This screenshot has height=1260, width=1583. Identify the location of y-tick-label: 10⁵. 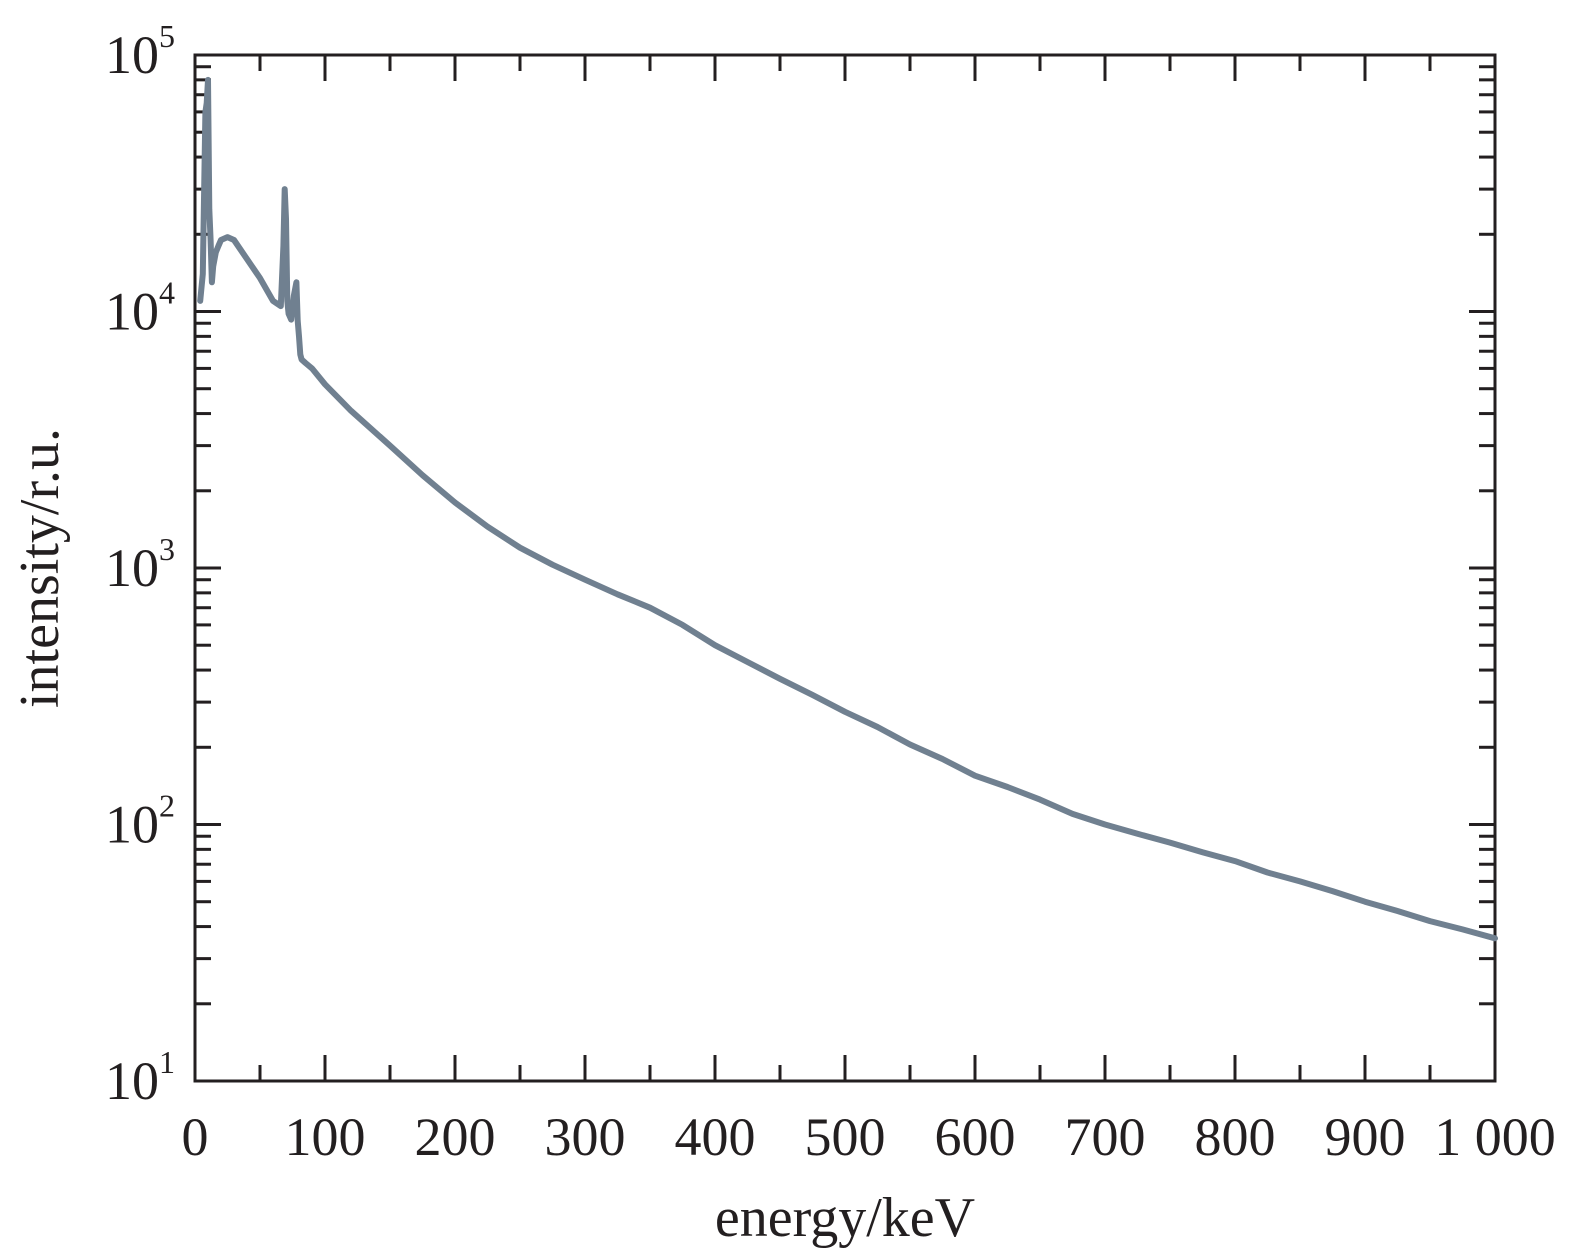
(140, 51).